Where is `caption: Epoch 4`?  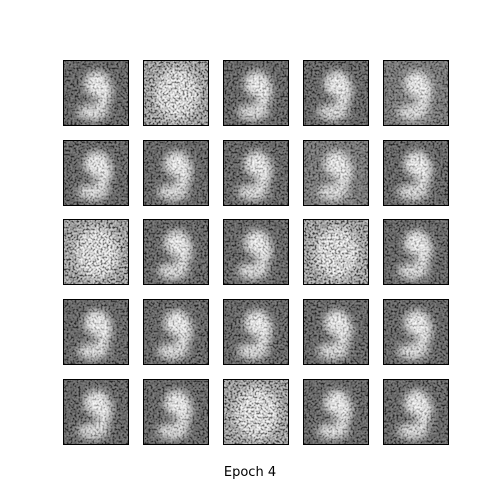 caption: Epoch 4 is located at coordinates (250, 472).